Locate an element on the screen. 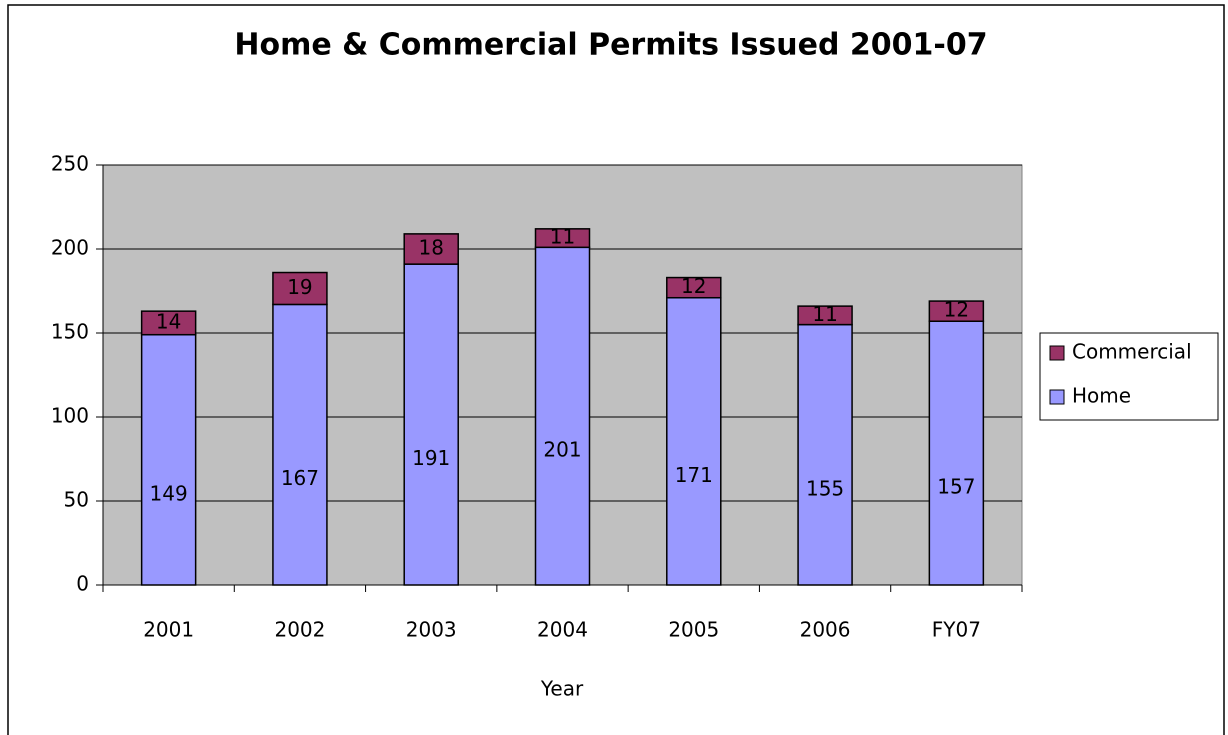 The height and width of the screenshot is (735, 1228). x-tick-label: 2003 is located at coordinates (431, 630).